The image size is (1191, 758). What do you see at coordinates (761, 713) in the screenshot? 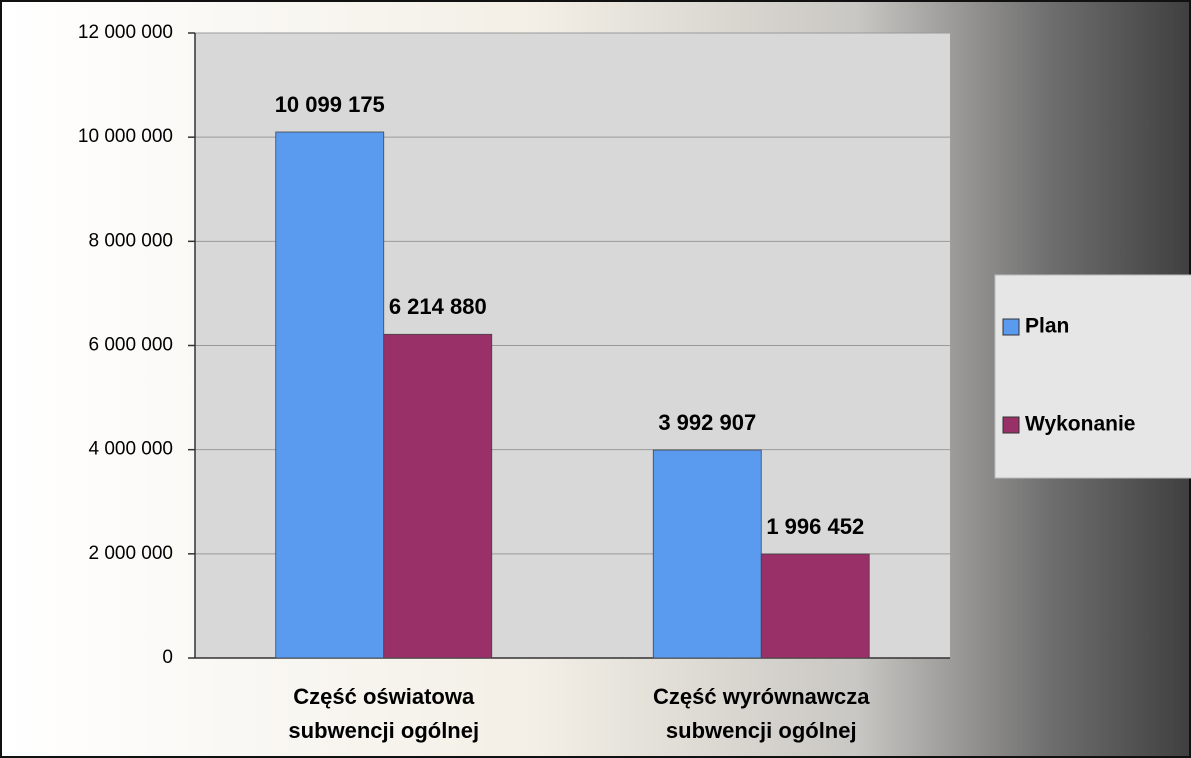
I see `x-tick-label: Część wyrównawcza subwencji ogólnej` at bounding box center [761, 713].